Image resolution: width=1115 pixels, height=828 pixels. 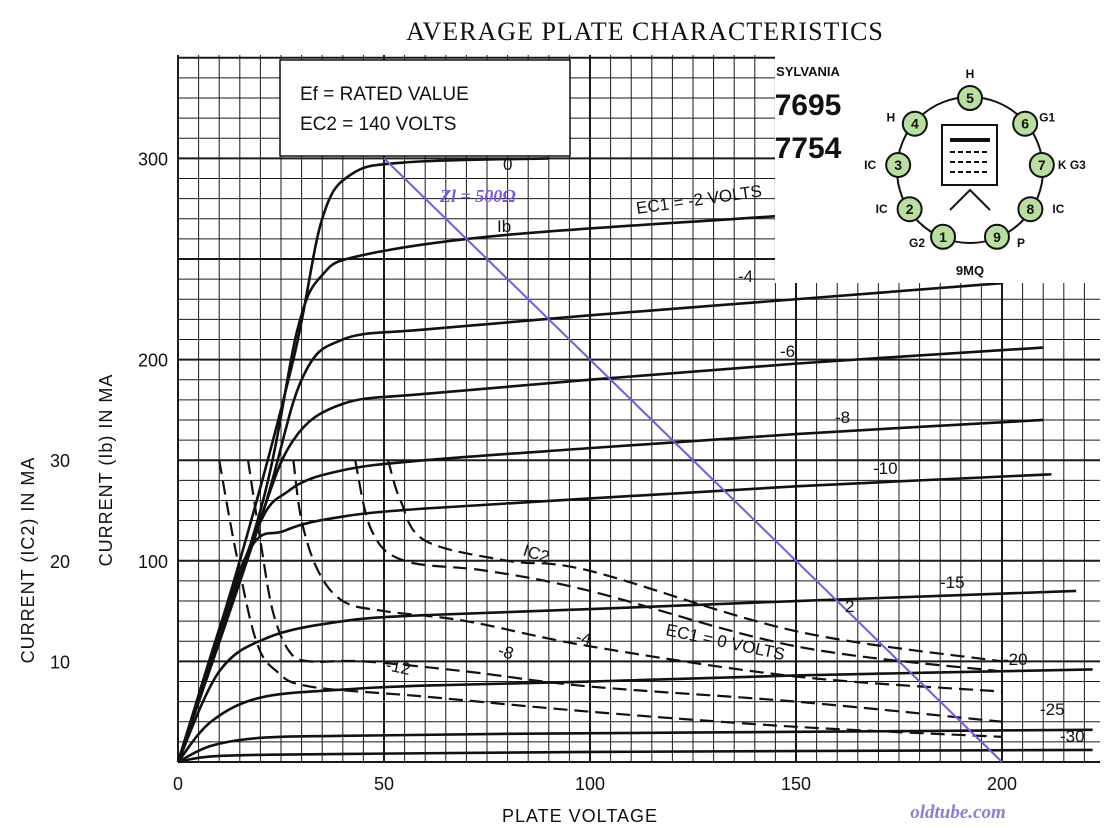 What do you see at coordinates (842, 417) in the screenshot?
I see `ib-curve-label: -8` at bounding box center [842, 417].